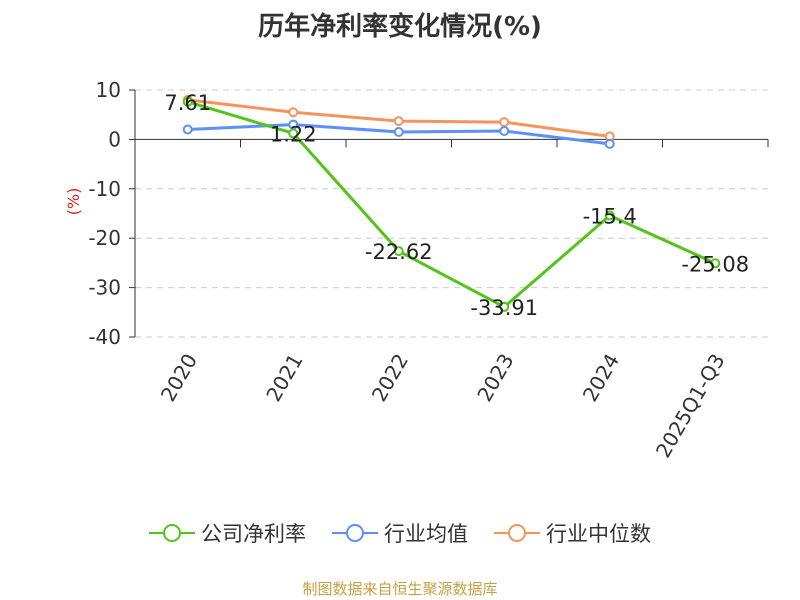 The height and width of the screenshot is (600, 800). I want to click on y-tick-label: -10, so click(104, 189).